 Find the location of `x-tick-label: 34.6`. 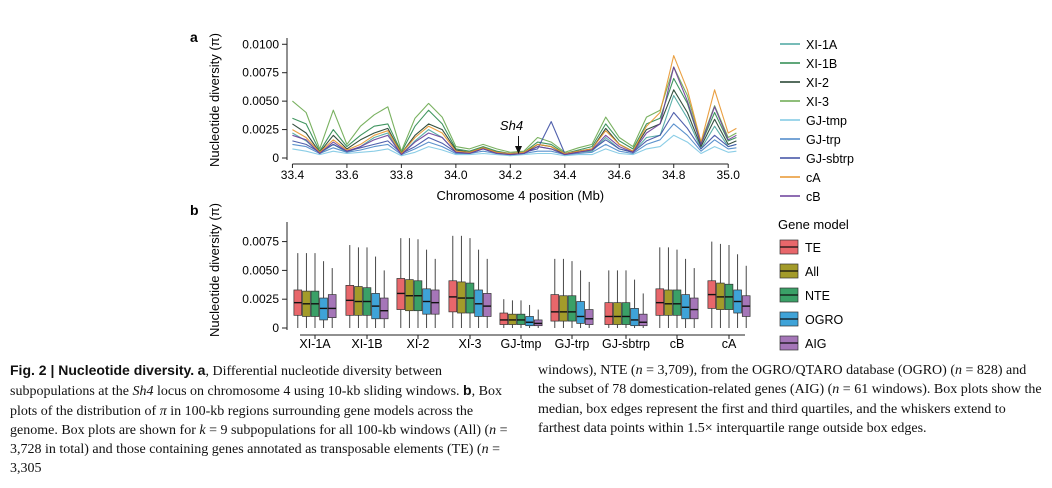

x-tick-label: 34.6 is located at coordinates (620, 175).